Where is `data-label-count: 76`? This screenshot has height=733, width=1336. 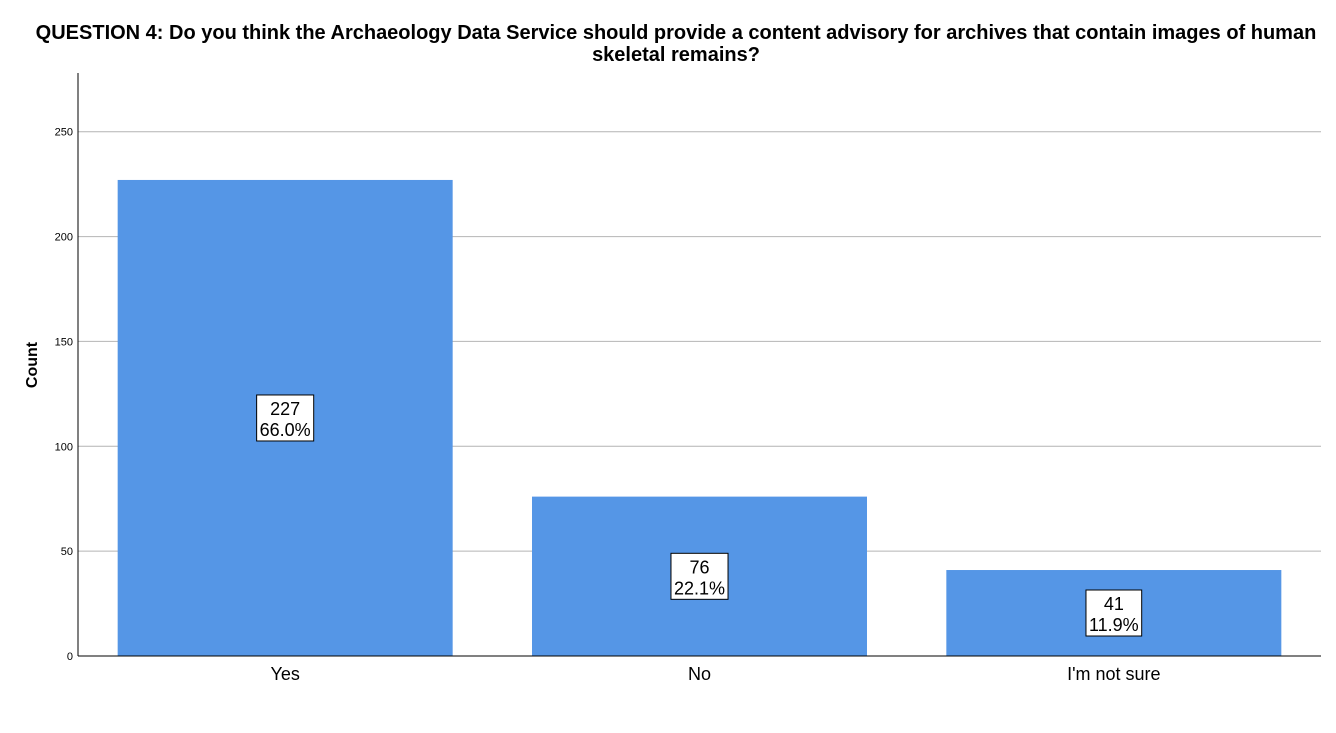
data-label-count: 76 is located at coordinates (699, 567).